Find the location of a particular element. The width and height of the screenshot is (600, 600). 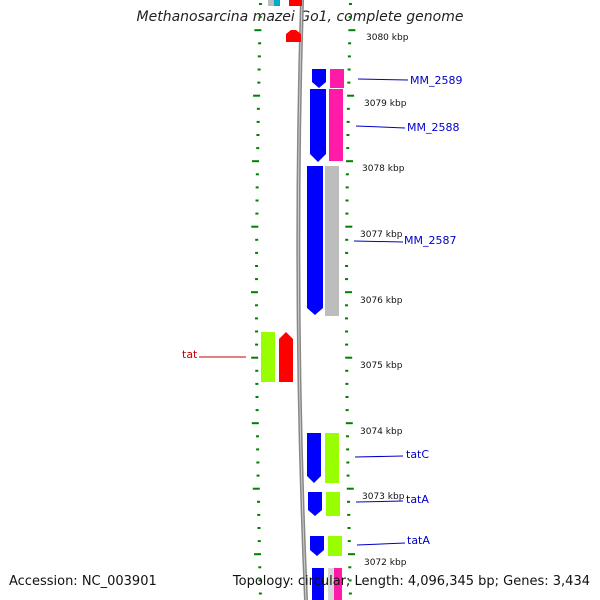

kbp-label: 3074 kbp is located at coordinates (381, 432).